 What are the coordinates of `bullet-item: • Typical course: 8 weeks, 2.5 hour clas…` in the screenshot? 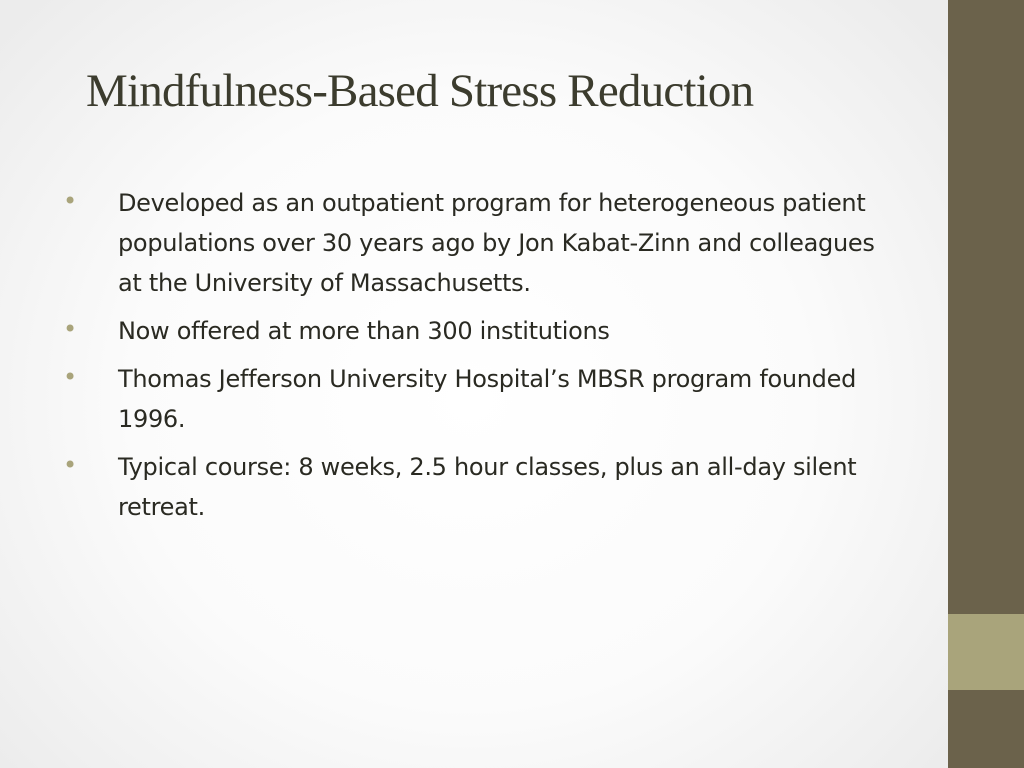 It's located at (470, 487).